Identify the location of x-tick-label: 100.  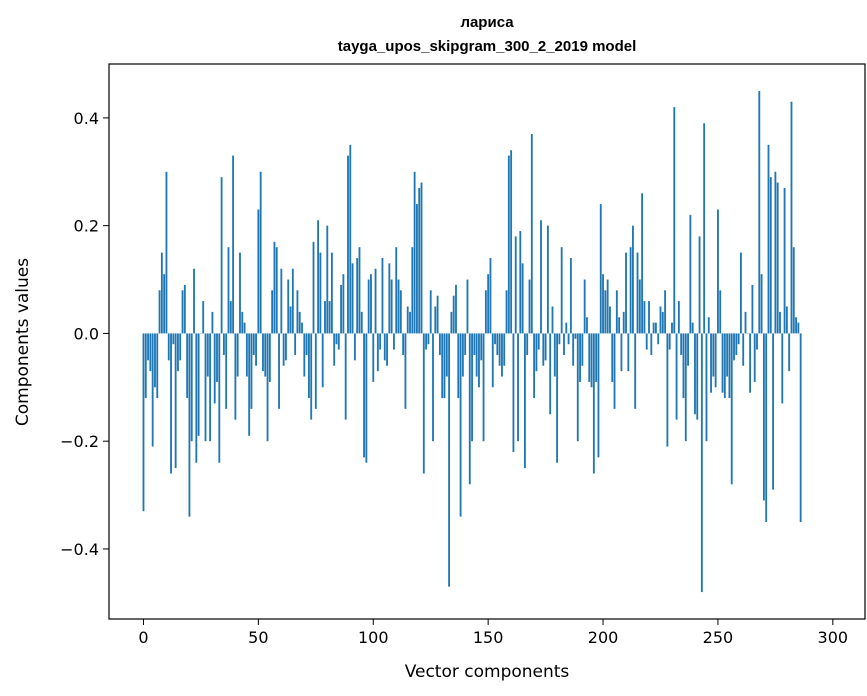
(373, 637).